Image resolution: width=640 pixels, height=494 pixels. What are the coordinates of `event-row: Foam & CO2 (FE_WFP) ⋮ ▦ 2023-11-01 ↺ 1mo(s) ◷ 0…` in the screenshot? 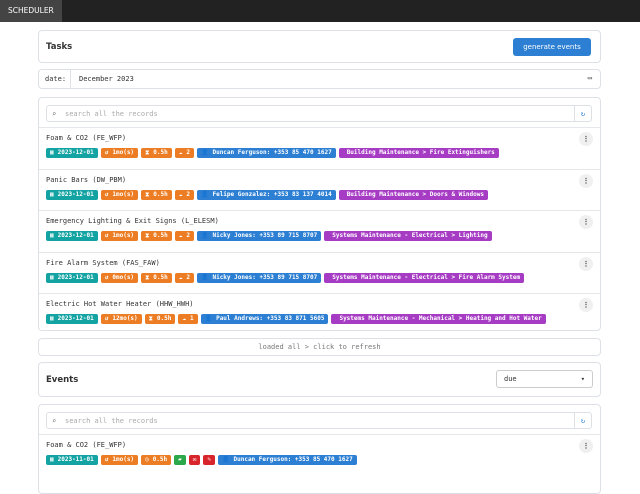 It's located at (319, 455).